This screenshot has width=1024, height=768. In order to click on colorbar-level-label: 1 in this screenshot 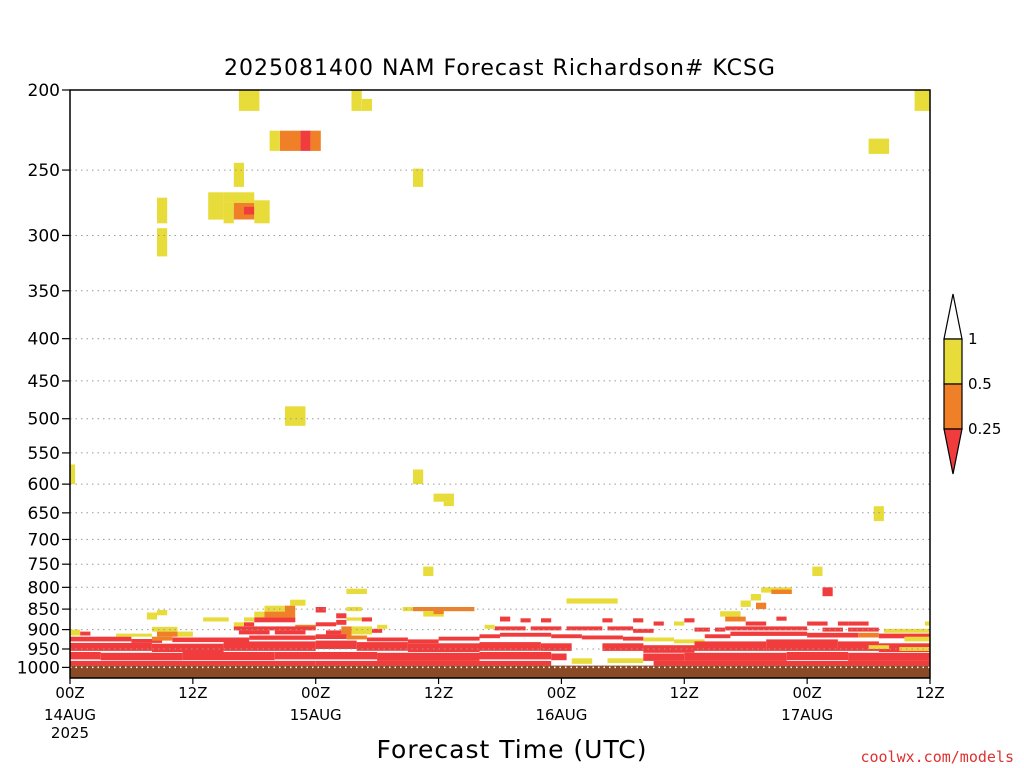, I will do `click(973, 339)`.